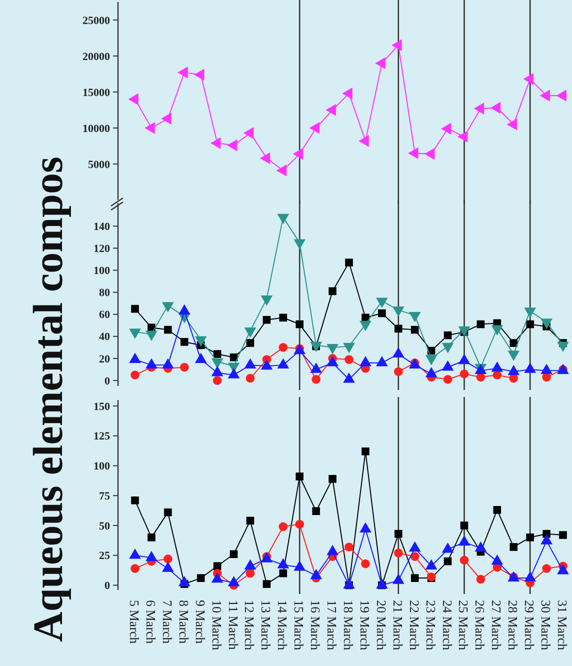 This screenshot has height=666, width=572. What do you see at coordinates (430, 625) in the screenshot?
I see `x-tick-label: 23 March` at bounding box center [430, 625].